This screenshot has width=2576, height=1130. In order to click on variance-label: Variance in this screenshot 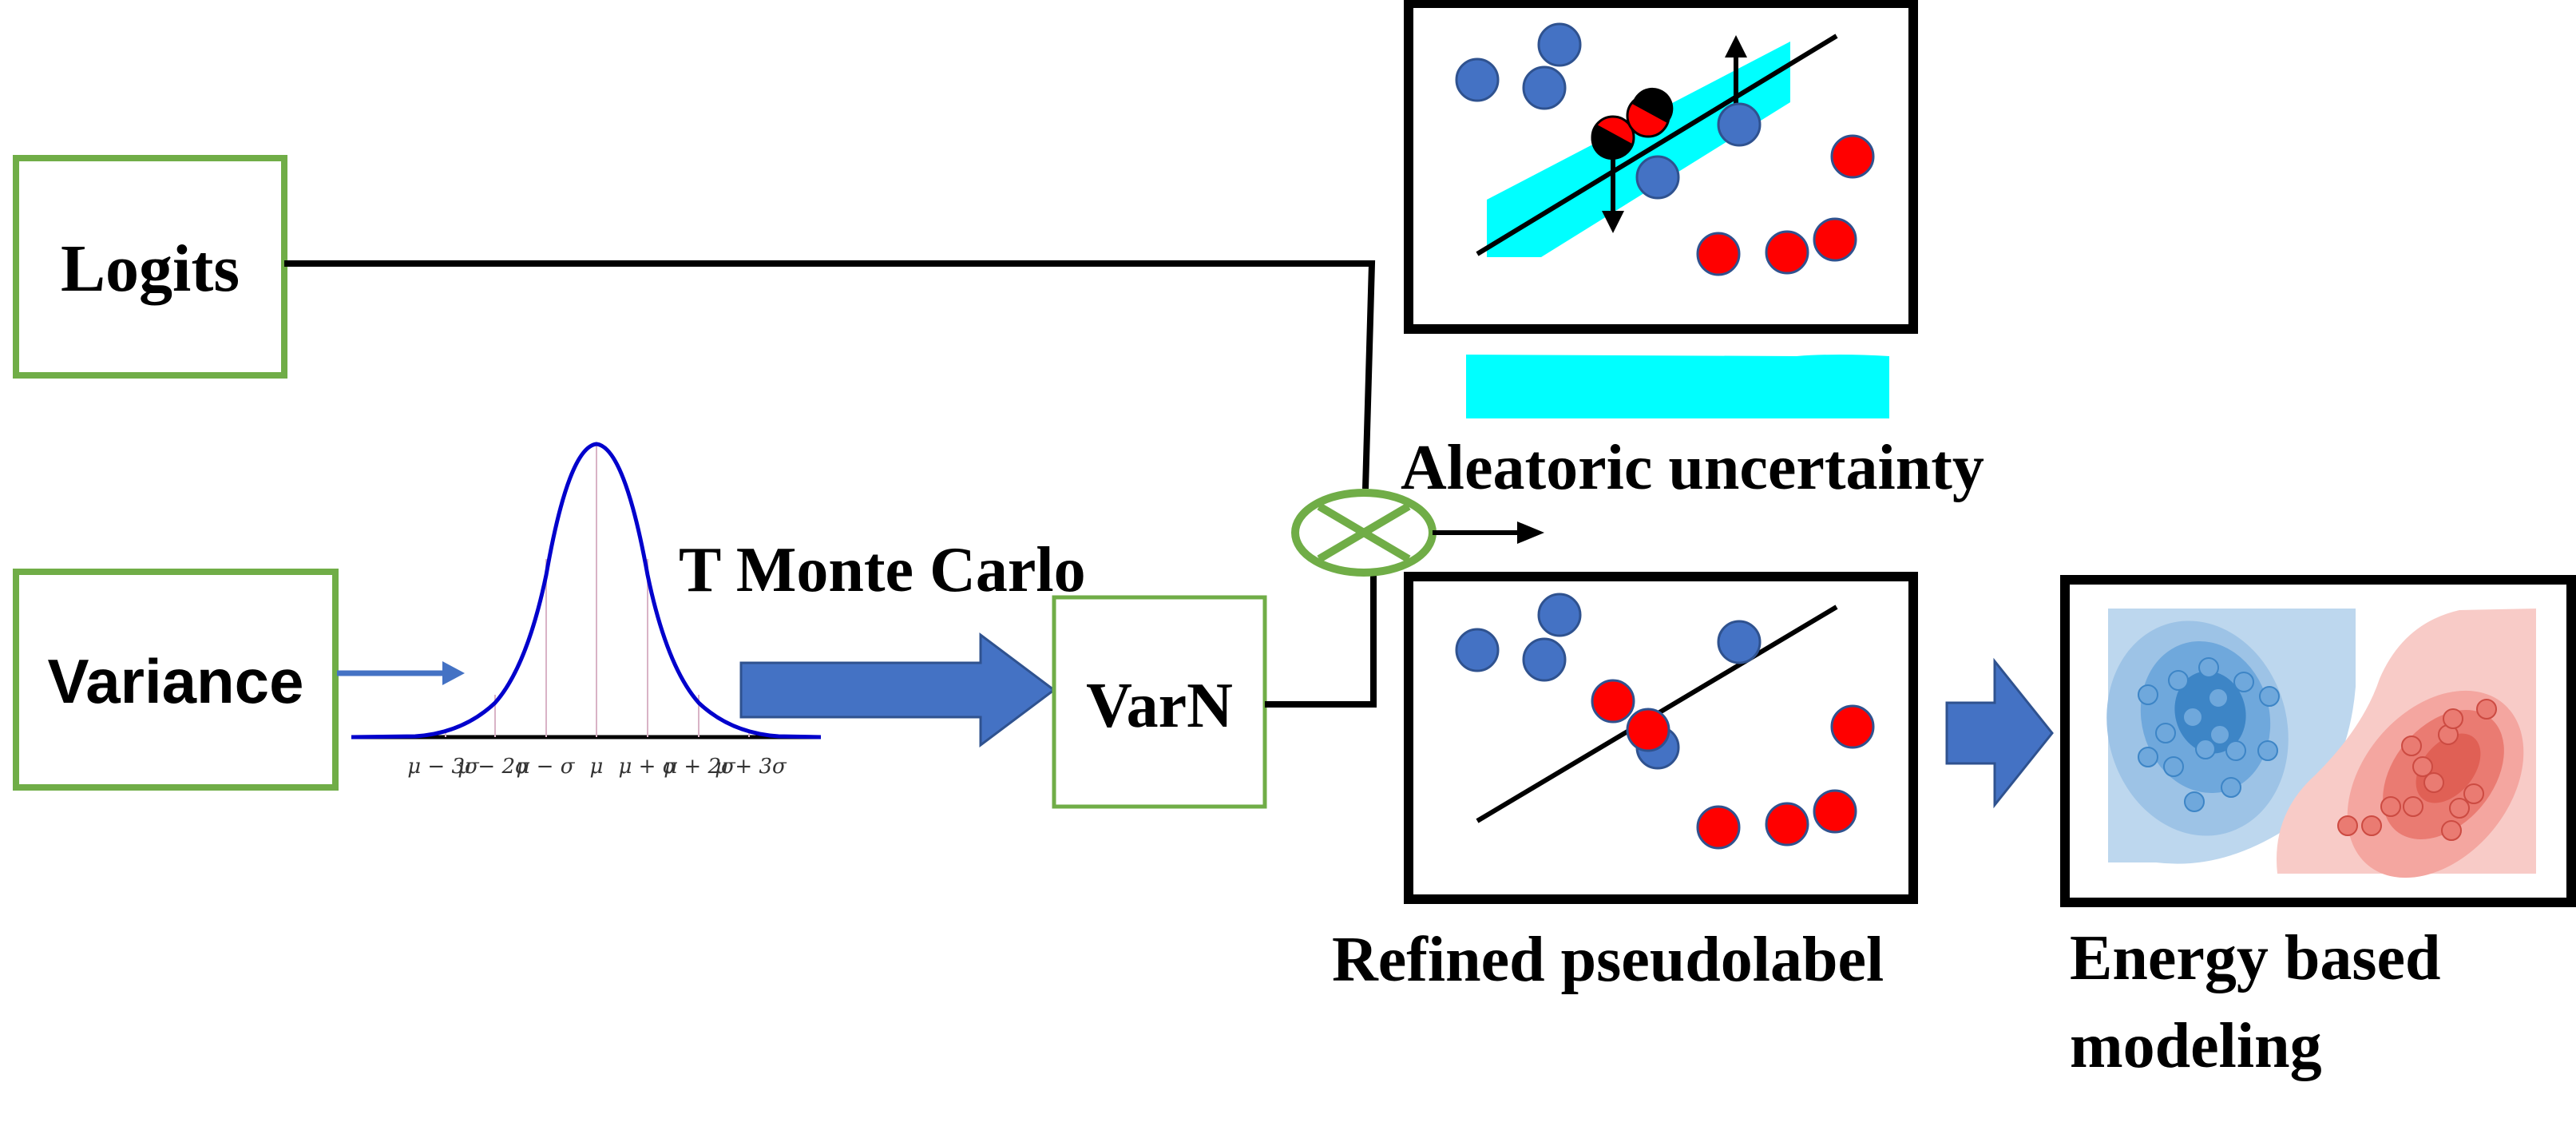, I will do `click(176, 681)`.